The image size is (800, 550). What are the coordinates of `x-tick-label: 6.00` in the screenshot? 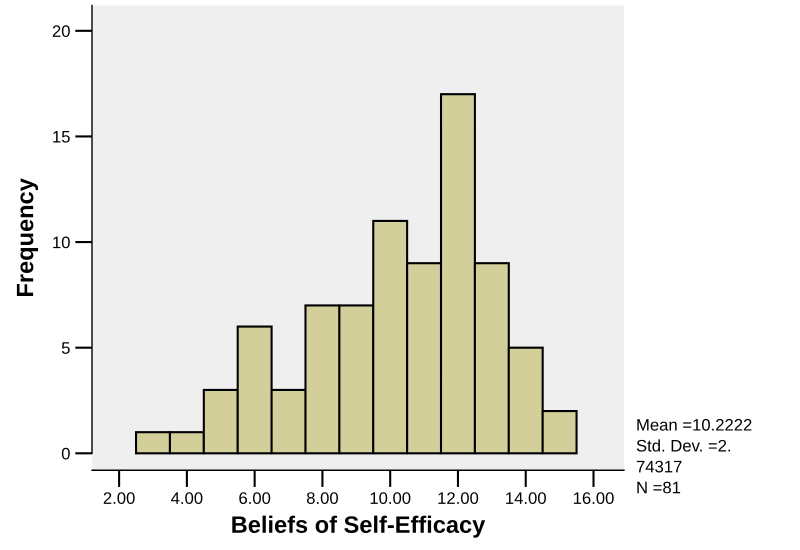 It's located at (254, 498).